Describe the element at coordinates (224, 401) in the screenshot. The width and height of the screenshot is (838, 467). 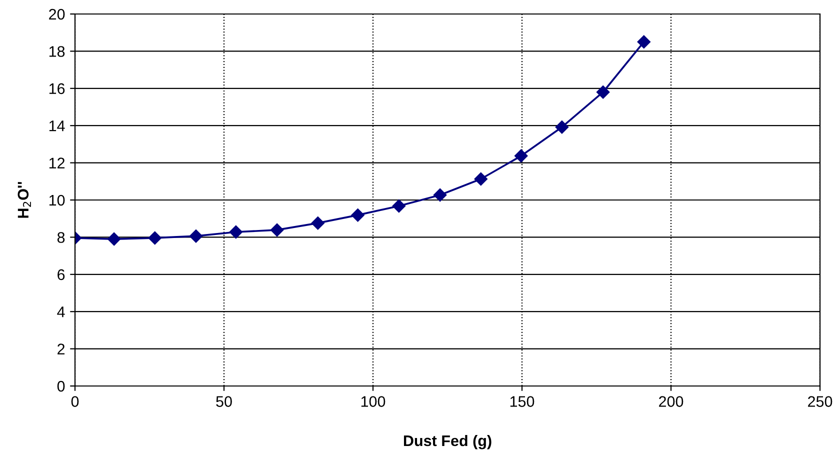
I see `x-tick-label: 50` at that location.